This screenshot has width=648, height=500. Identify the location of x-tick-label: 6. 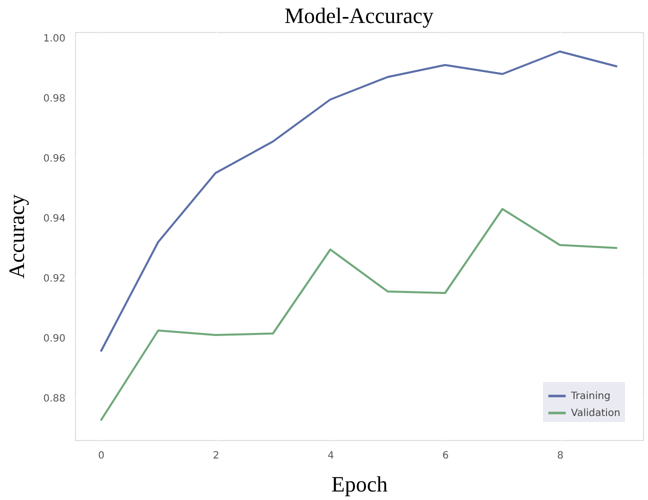
(445, 456).